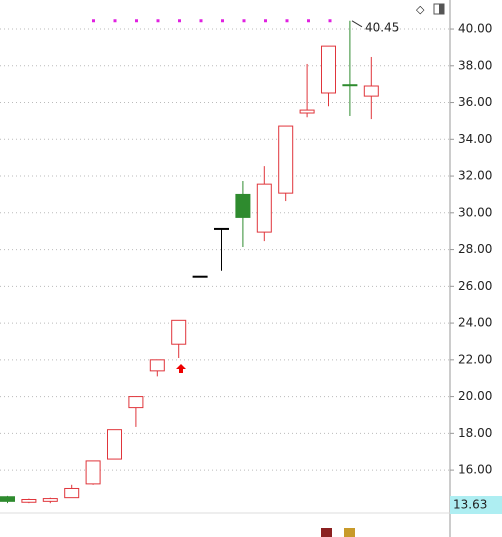  Describe the element at coordinates (475, 139) in the screenshot. I see `y-tick-label: 34.00` at that location.